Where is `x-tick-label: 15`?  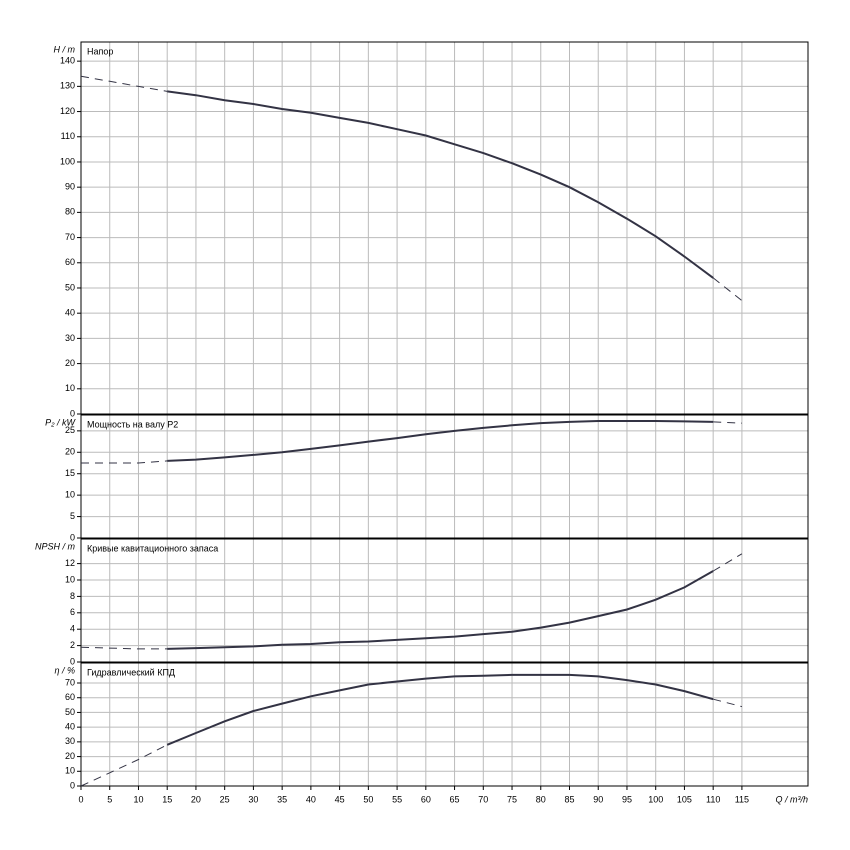
x-tick-label: 15 is located at coordinates (167, 799).